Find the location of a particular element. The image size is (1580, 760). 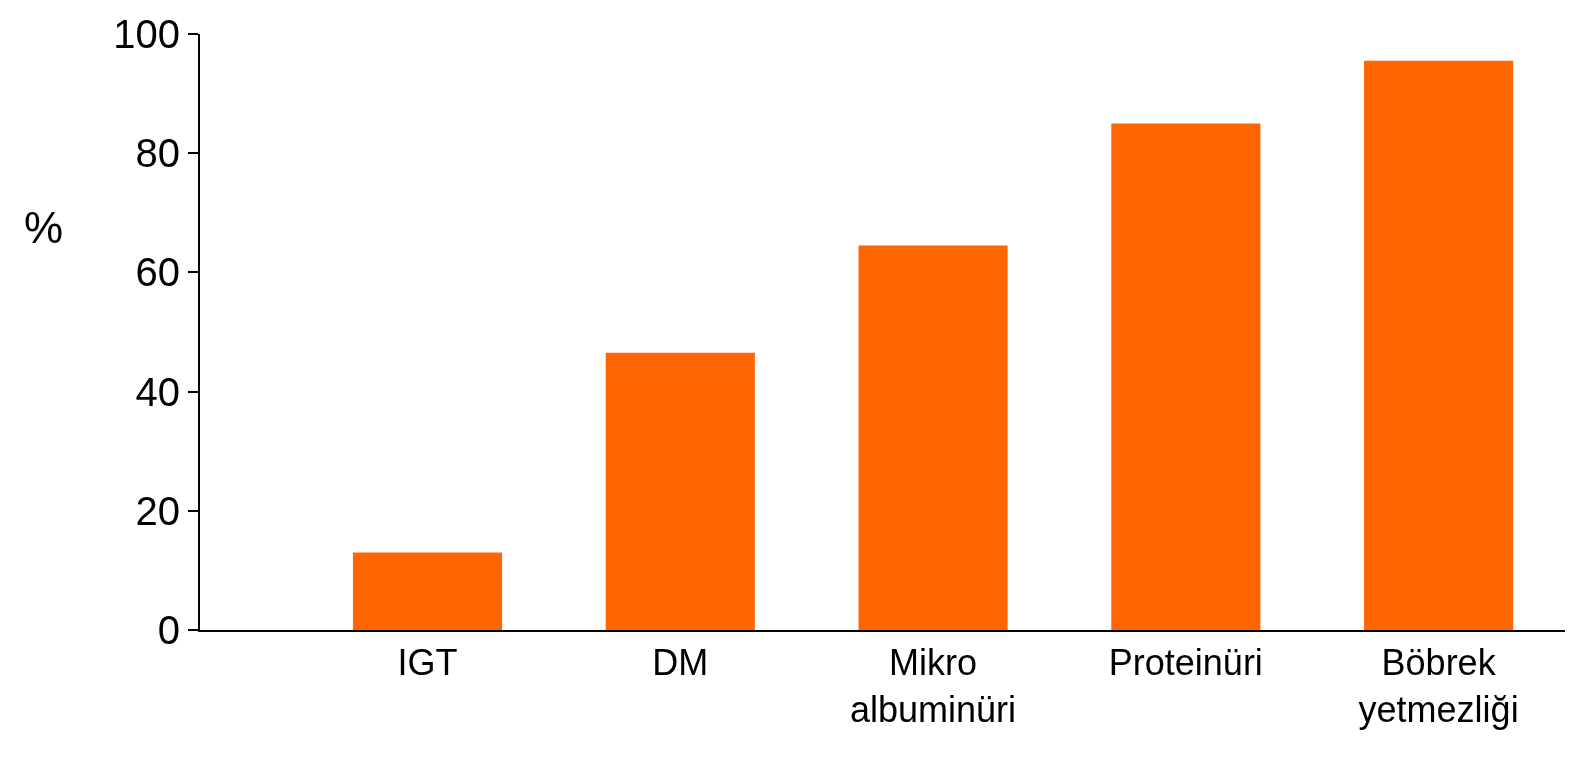

y-tick-label: 60 is located at coordinates (157, 272).